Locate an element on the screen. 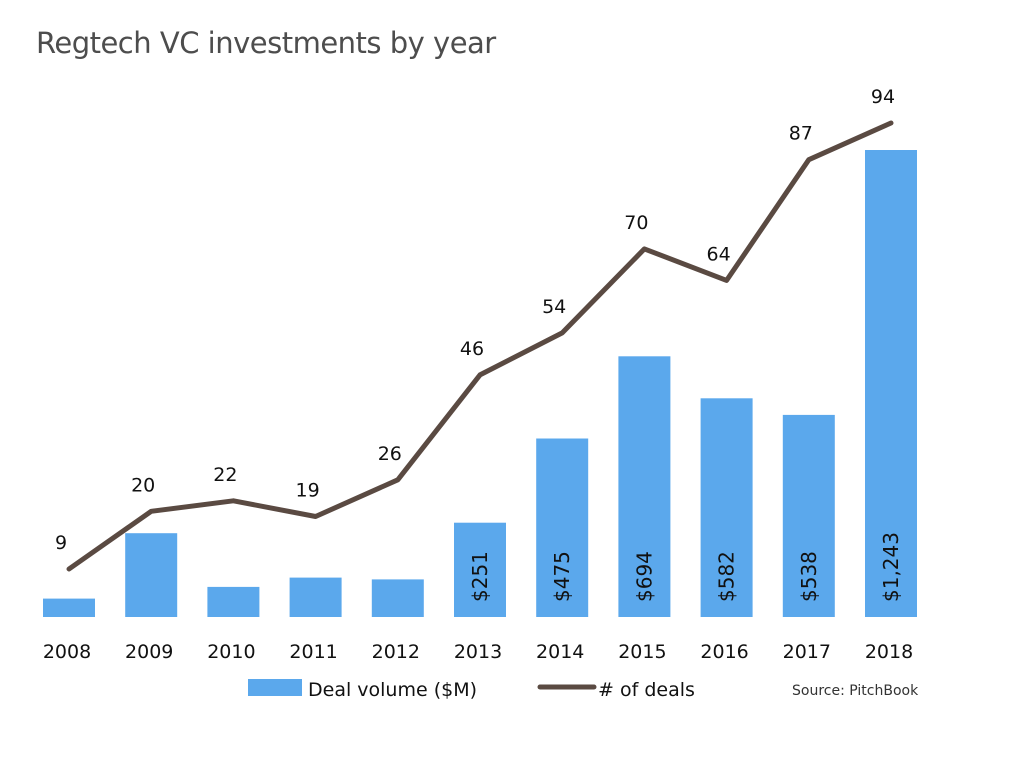 The image size is (1020, 784). legend: Deal volume ($M) # of deals is located at coordinates (471, 690).